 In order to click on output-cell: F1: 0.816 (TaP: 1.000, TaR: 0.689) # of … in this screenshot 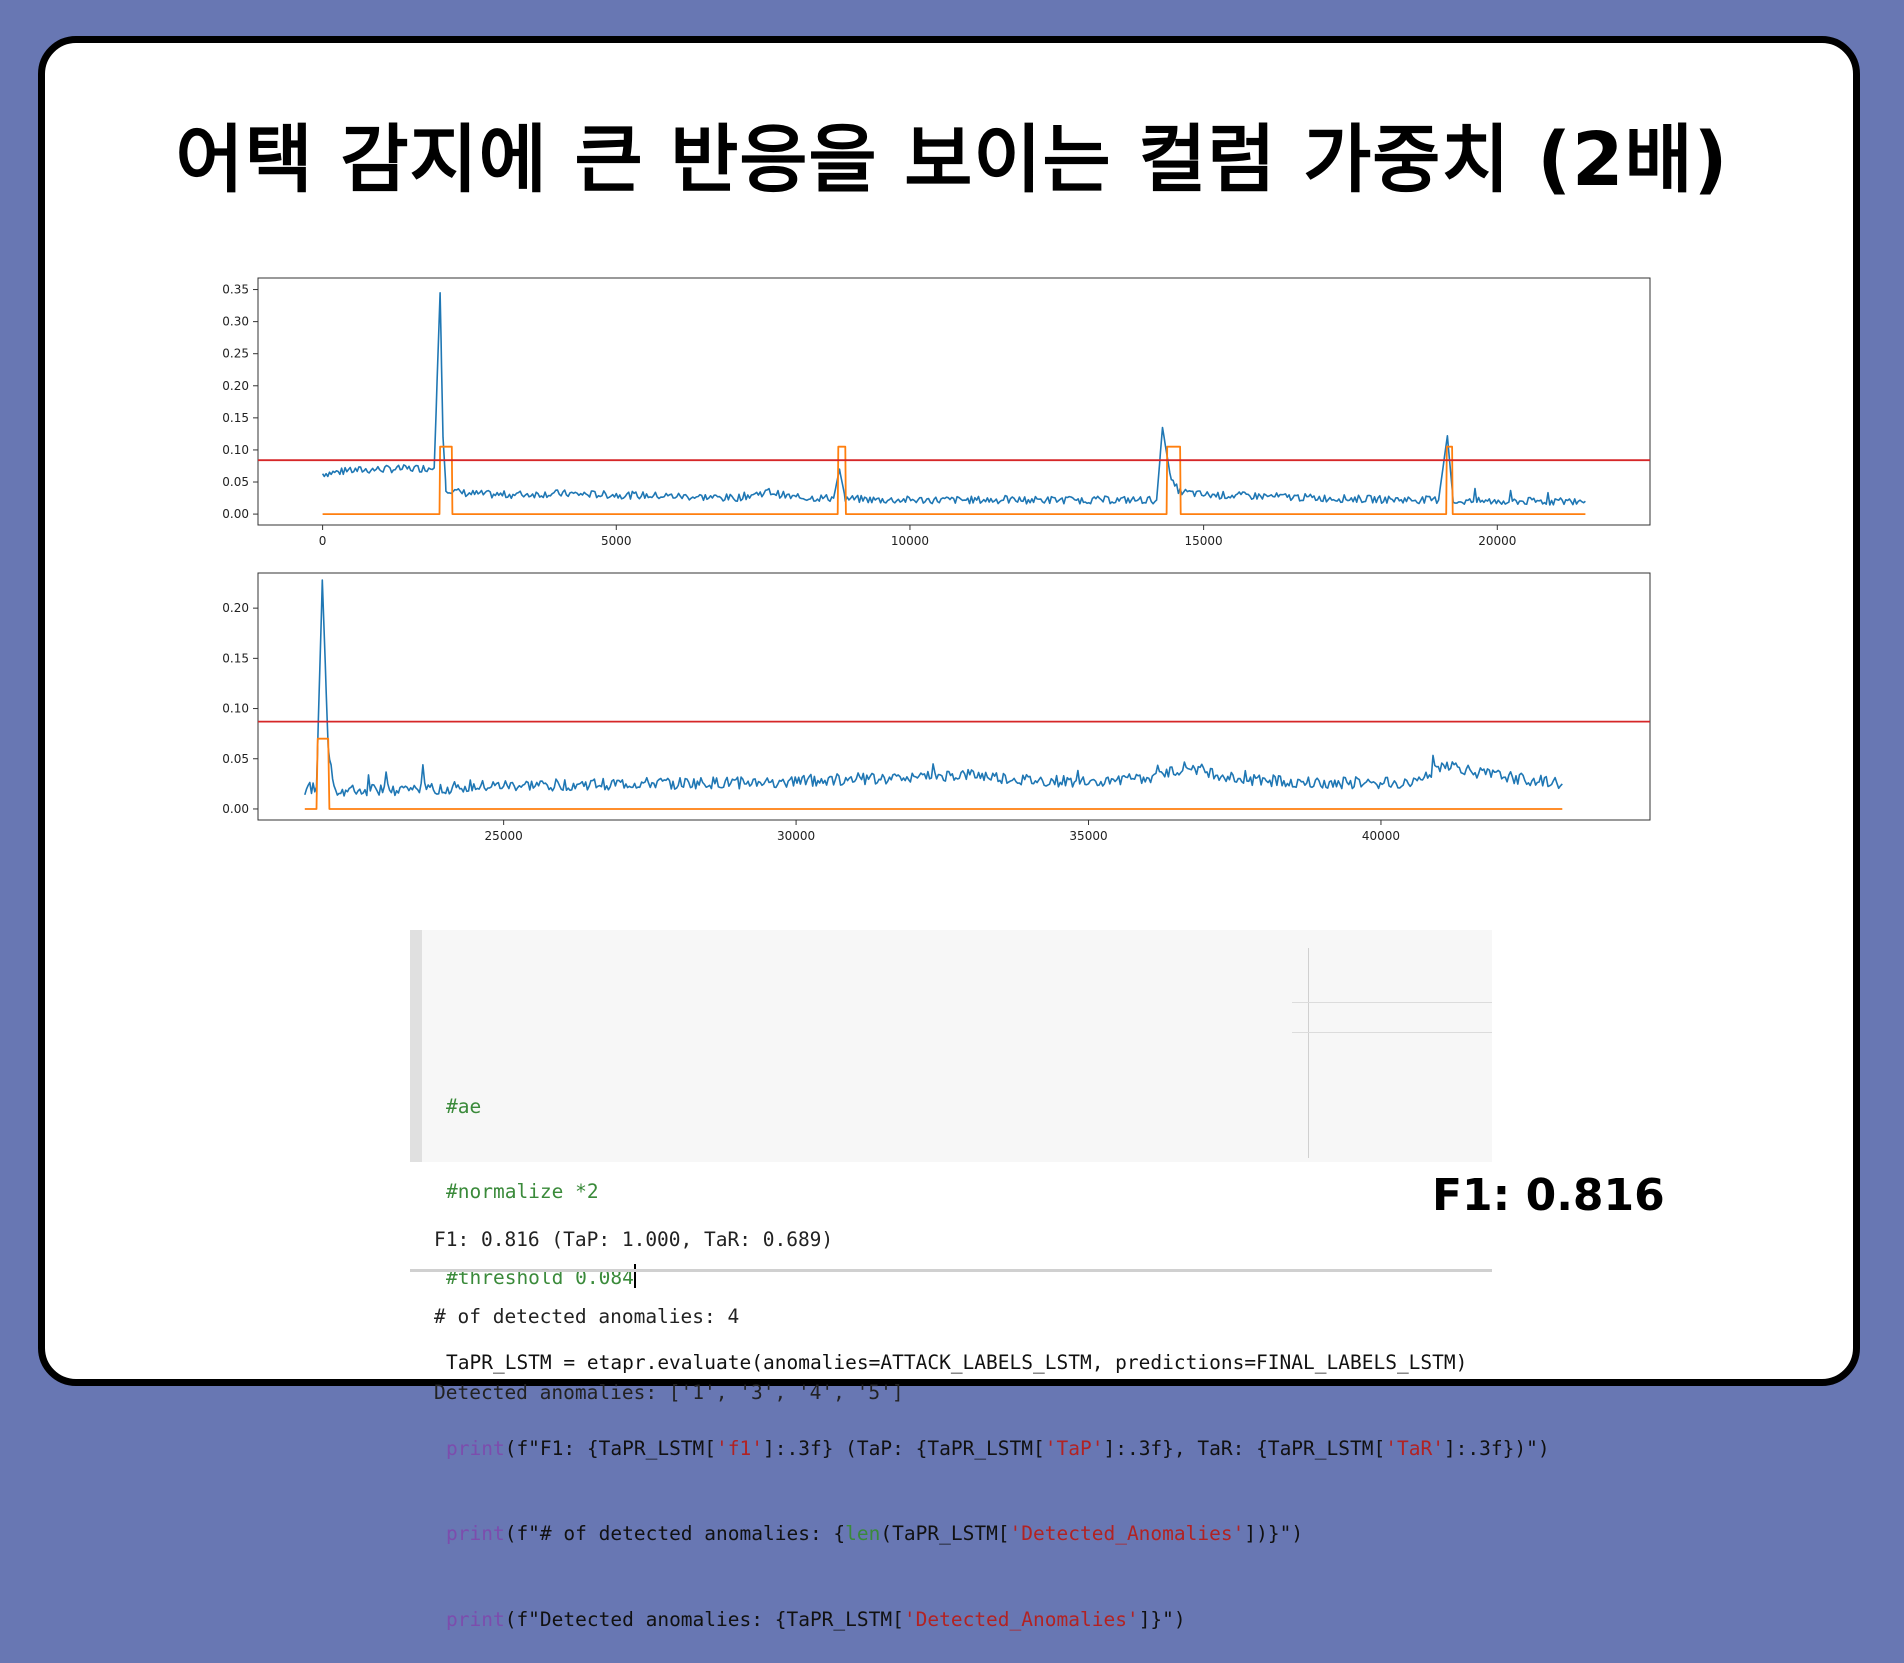, I will do `click(951, 1283)`.